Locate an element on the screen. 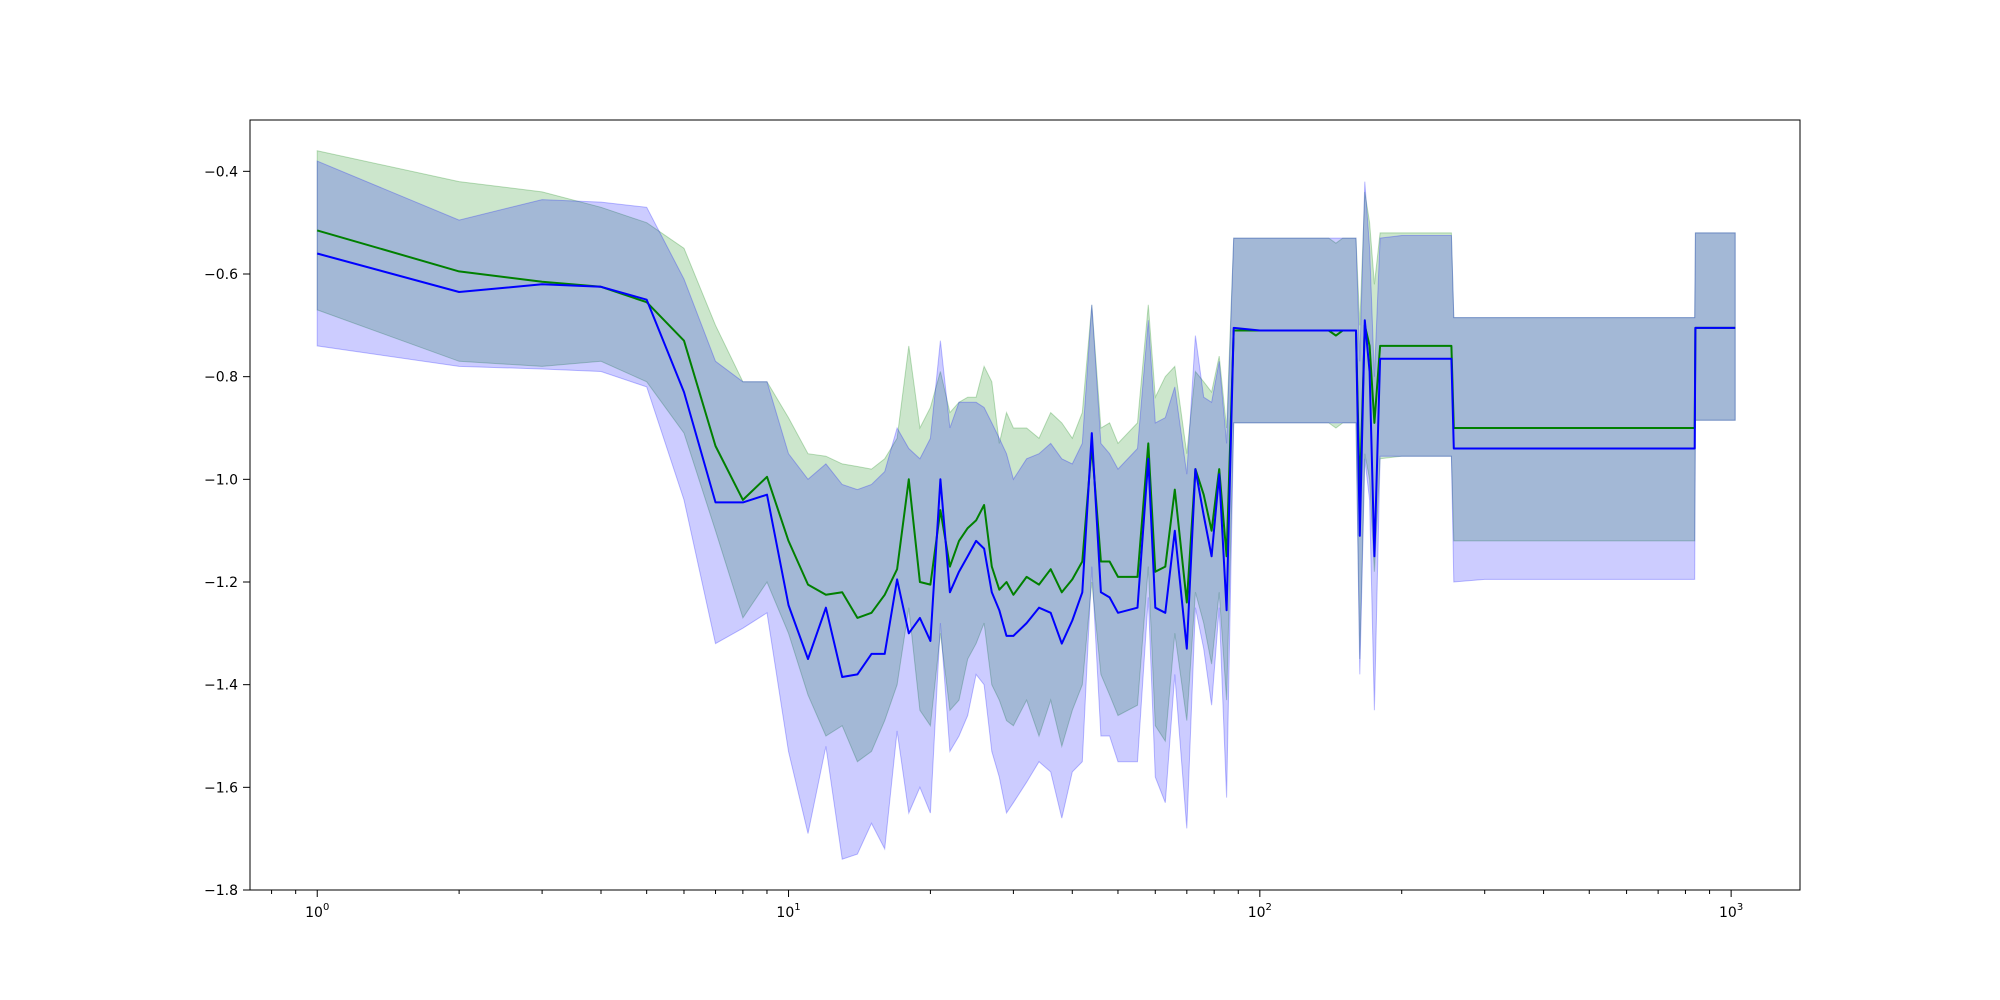 This screenshot has width=2000, height=1000. x-tick-label: 10³ is located at coordinates (1731, 911).